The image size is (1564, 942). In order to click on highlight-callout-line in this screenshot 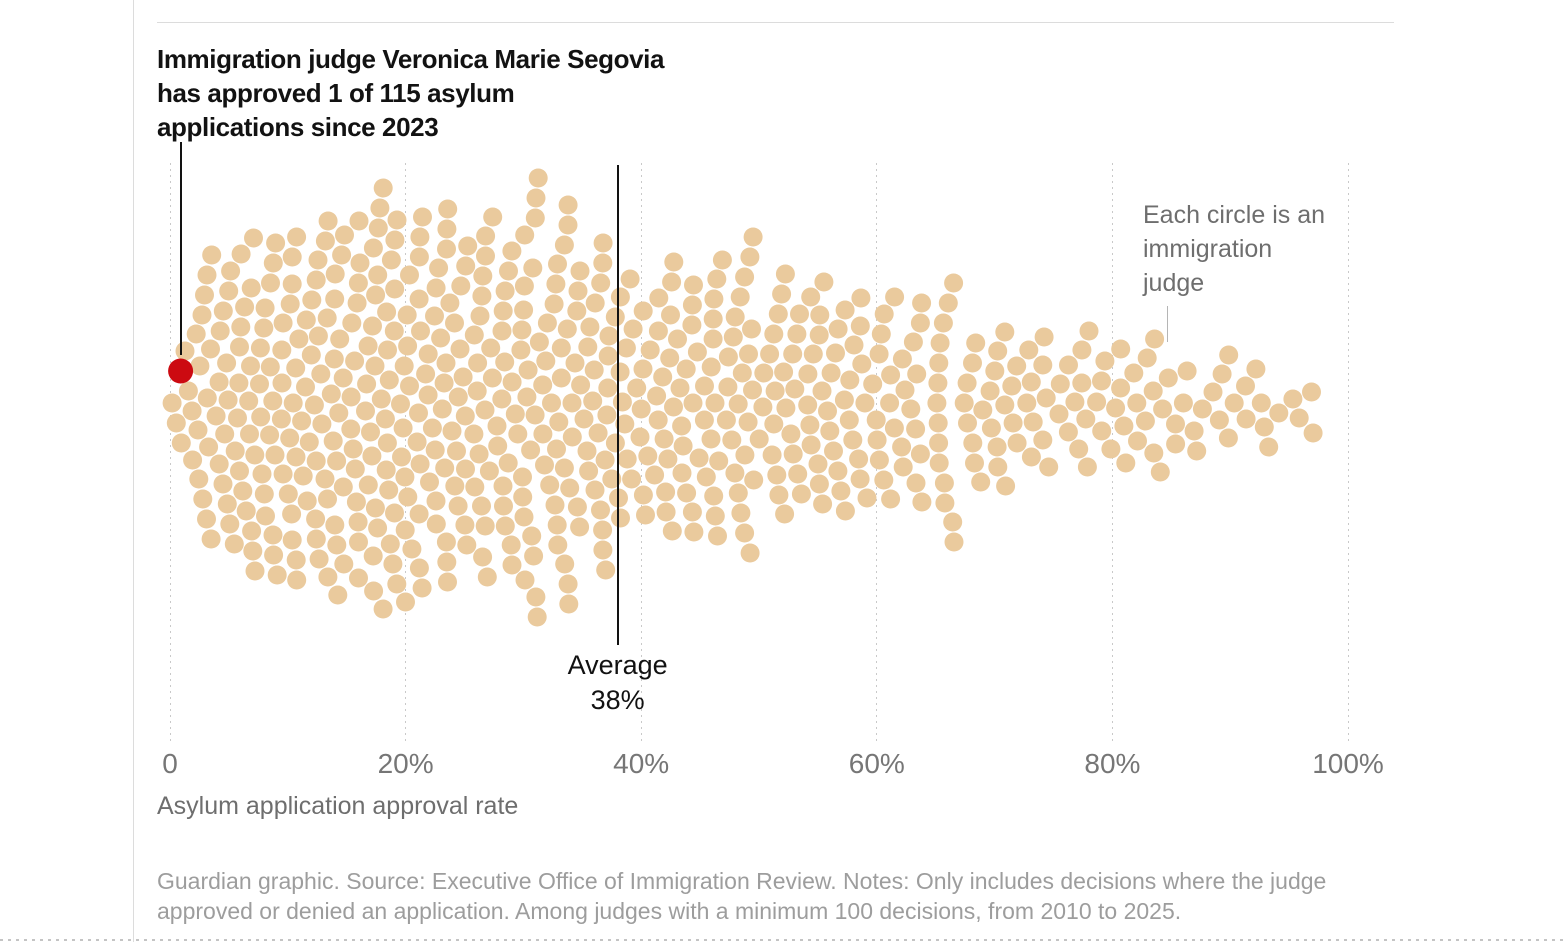, I will do `click(180, 248)`.